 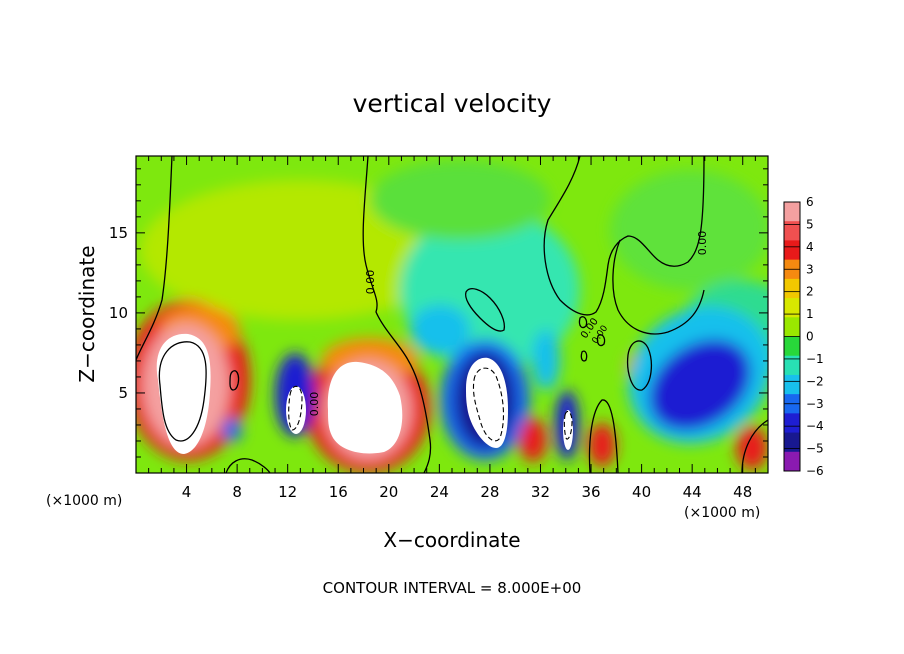 I want to click on x-axis-label: X−coordinate, so click(x=451, y=540).